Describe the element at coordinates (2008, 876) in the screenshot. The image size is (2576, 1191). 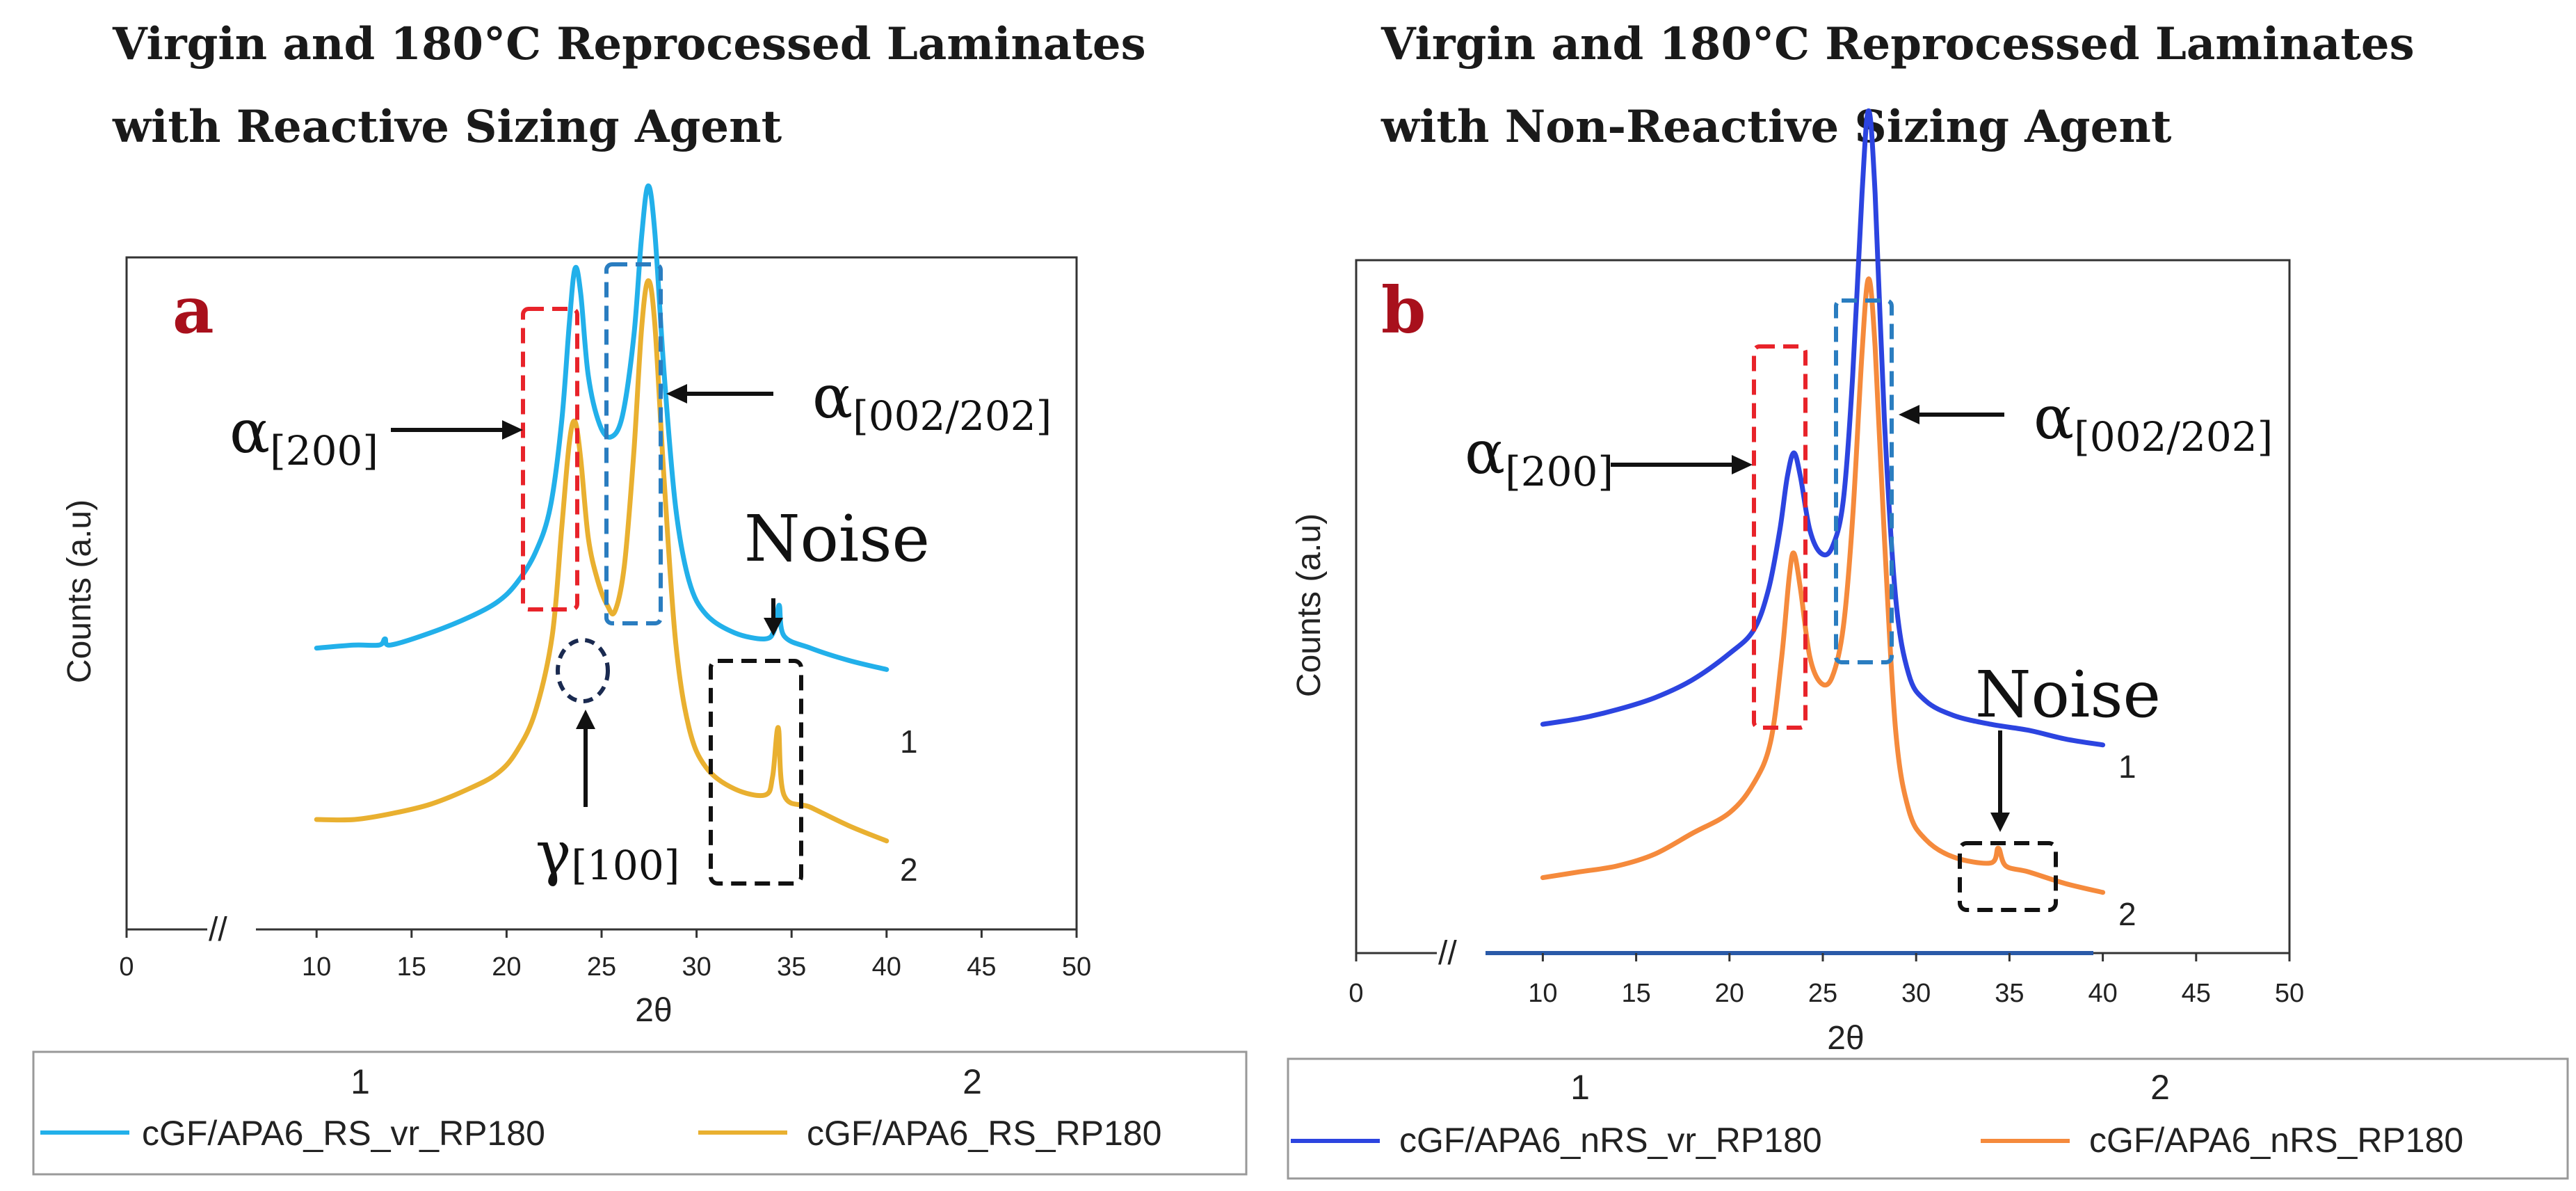
I see `panel-b-noise-box` at that location.